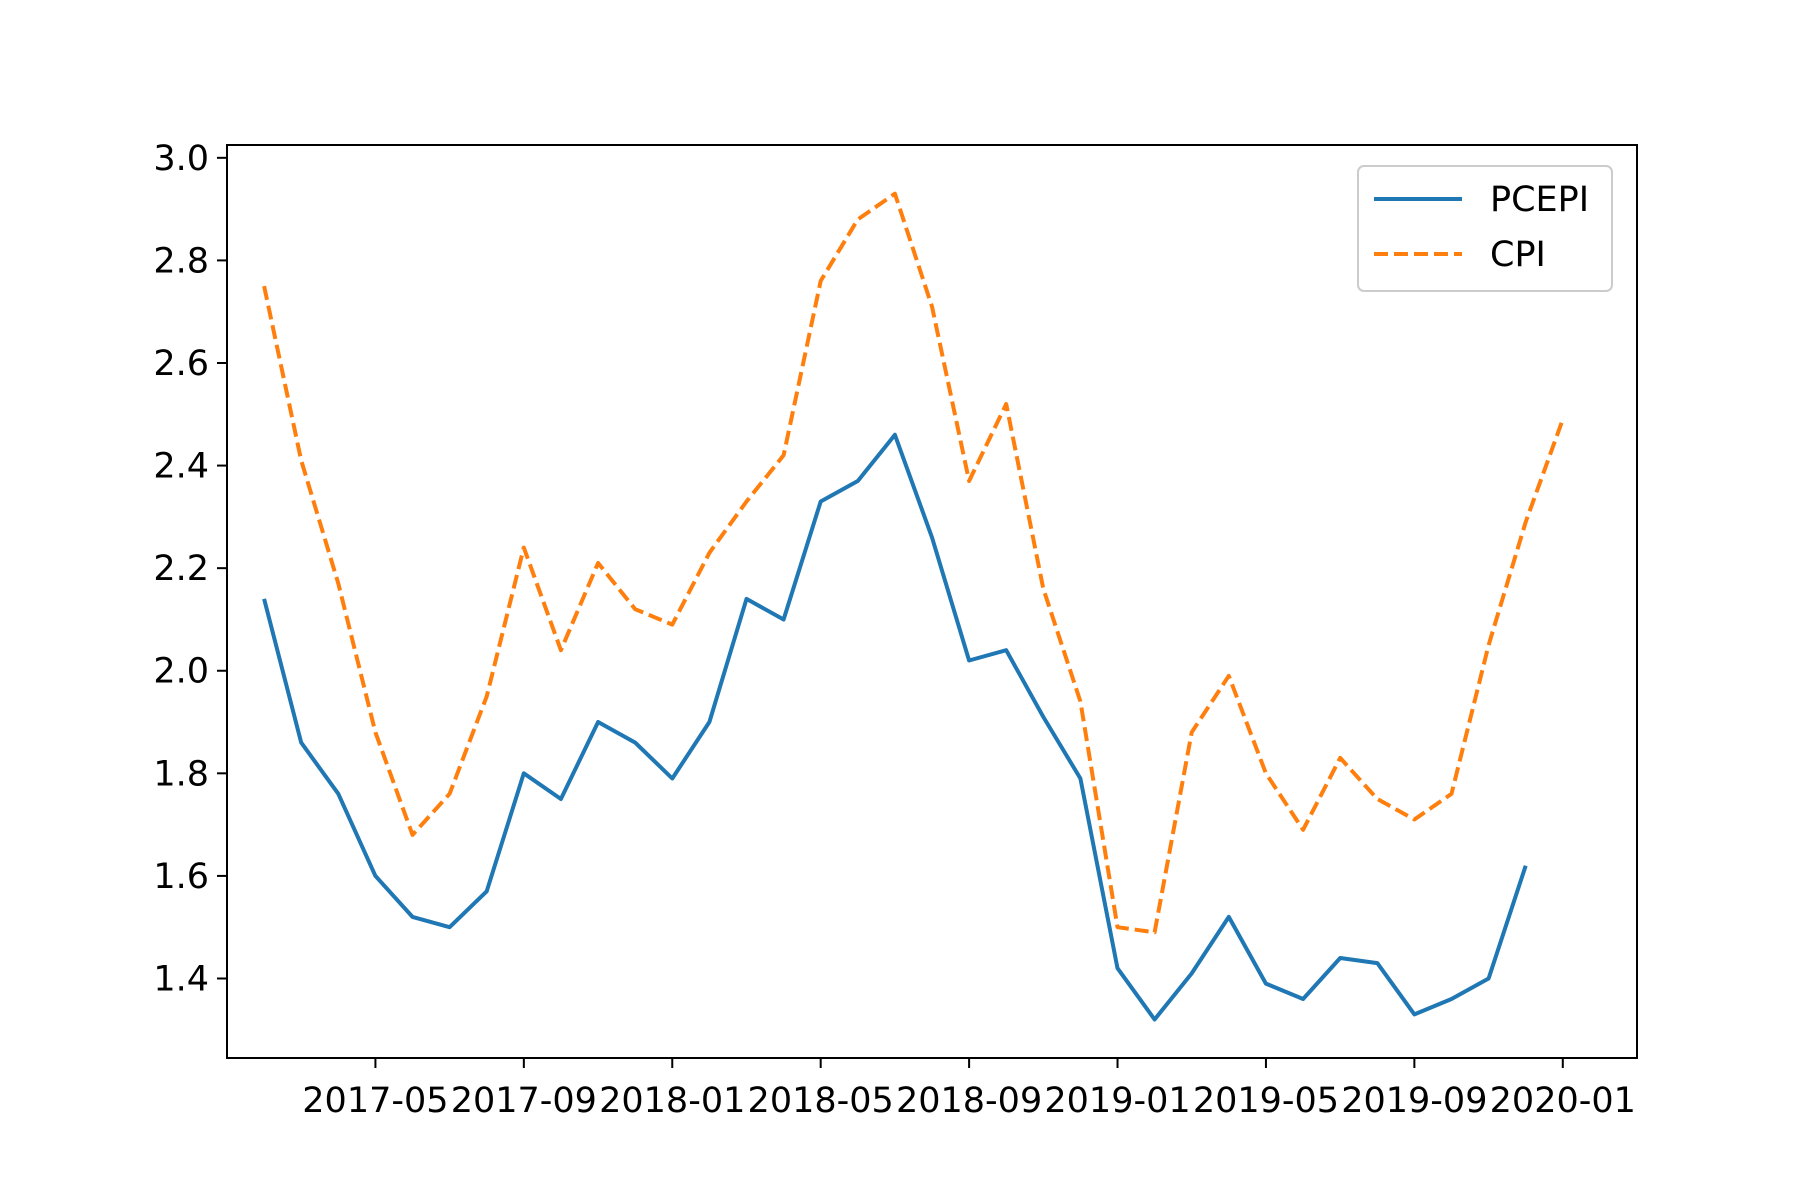 Image resolution: width=1800 pixels, height=1200 pixels. I want to click on legend: PCEPI CPI, so click(1485, 228).